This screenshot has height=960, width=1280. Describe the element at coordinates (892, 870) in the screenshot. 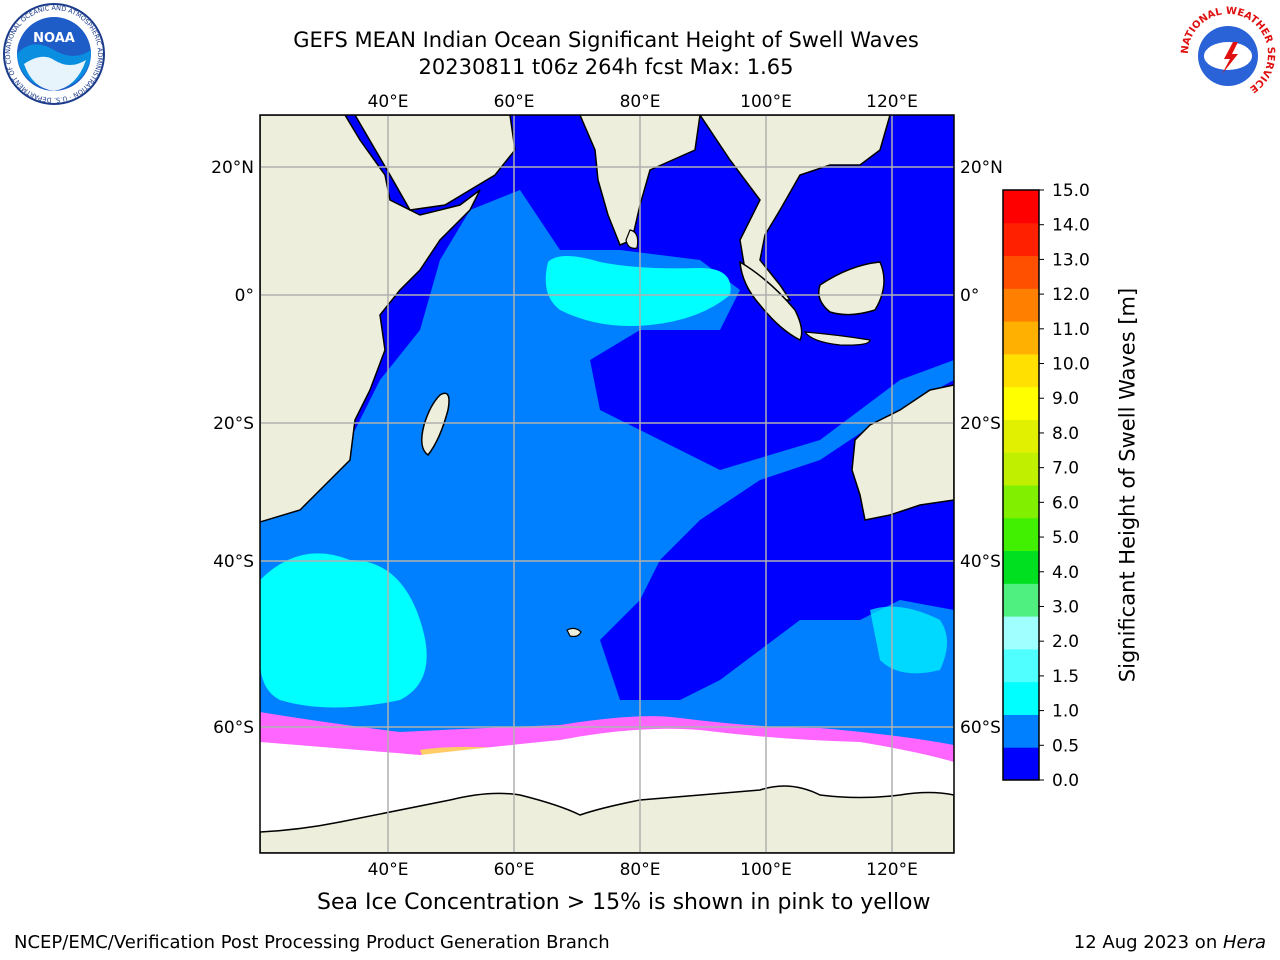

I see `lon-tick-bottom: 120°E` at that location.